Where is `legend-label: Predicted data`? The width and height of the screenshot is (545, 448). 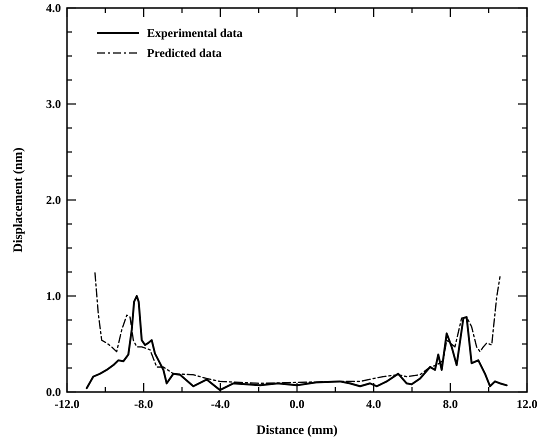
legend-label: Predicted data is located at coordinates (184, 53).